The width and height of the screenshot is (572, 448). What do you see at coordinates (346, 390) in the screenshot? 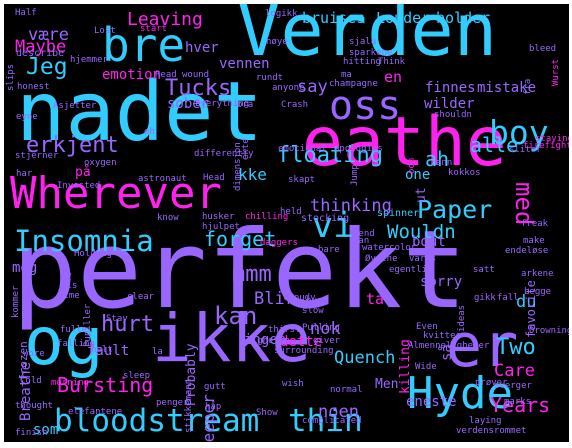
I see `word: normal` at bounding box center [346, 390].